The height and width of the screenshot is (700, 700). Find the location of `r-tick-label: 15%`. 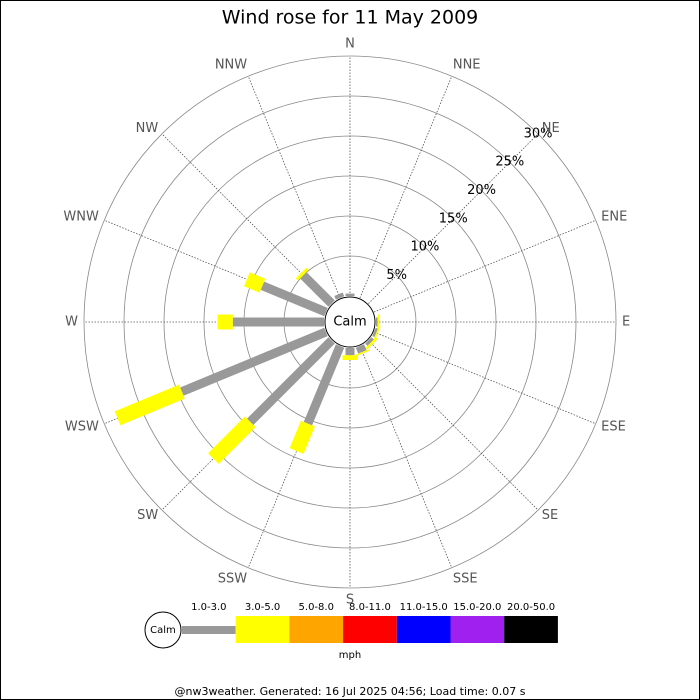

r-tick-label: 15% is located at coordinates (453, 218).